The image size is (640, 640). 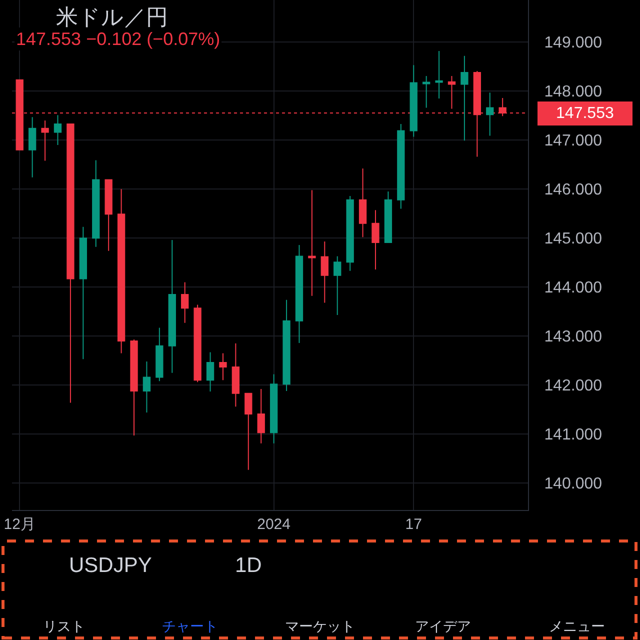 I want to click on text: チャート, so click(x=190, y=626).